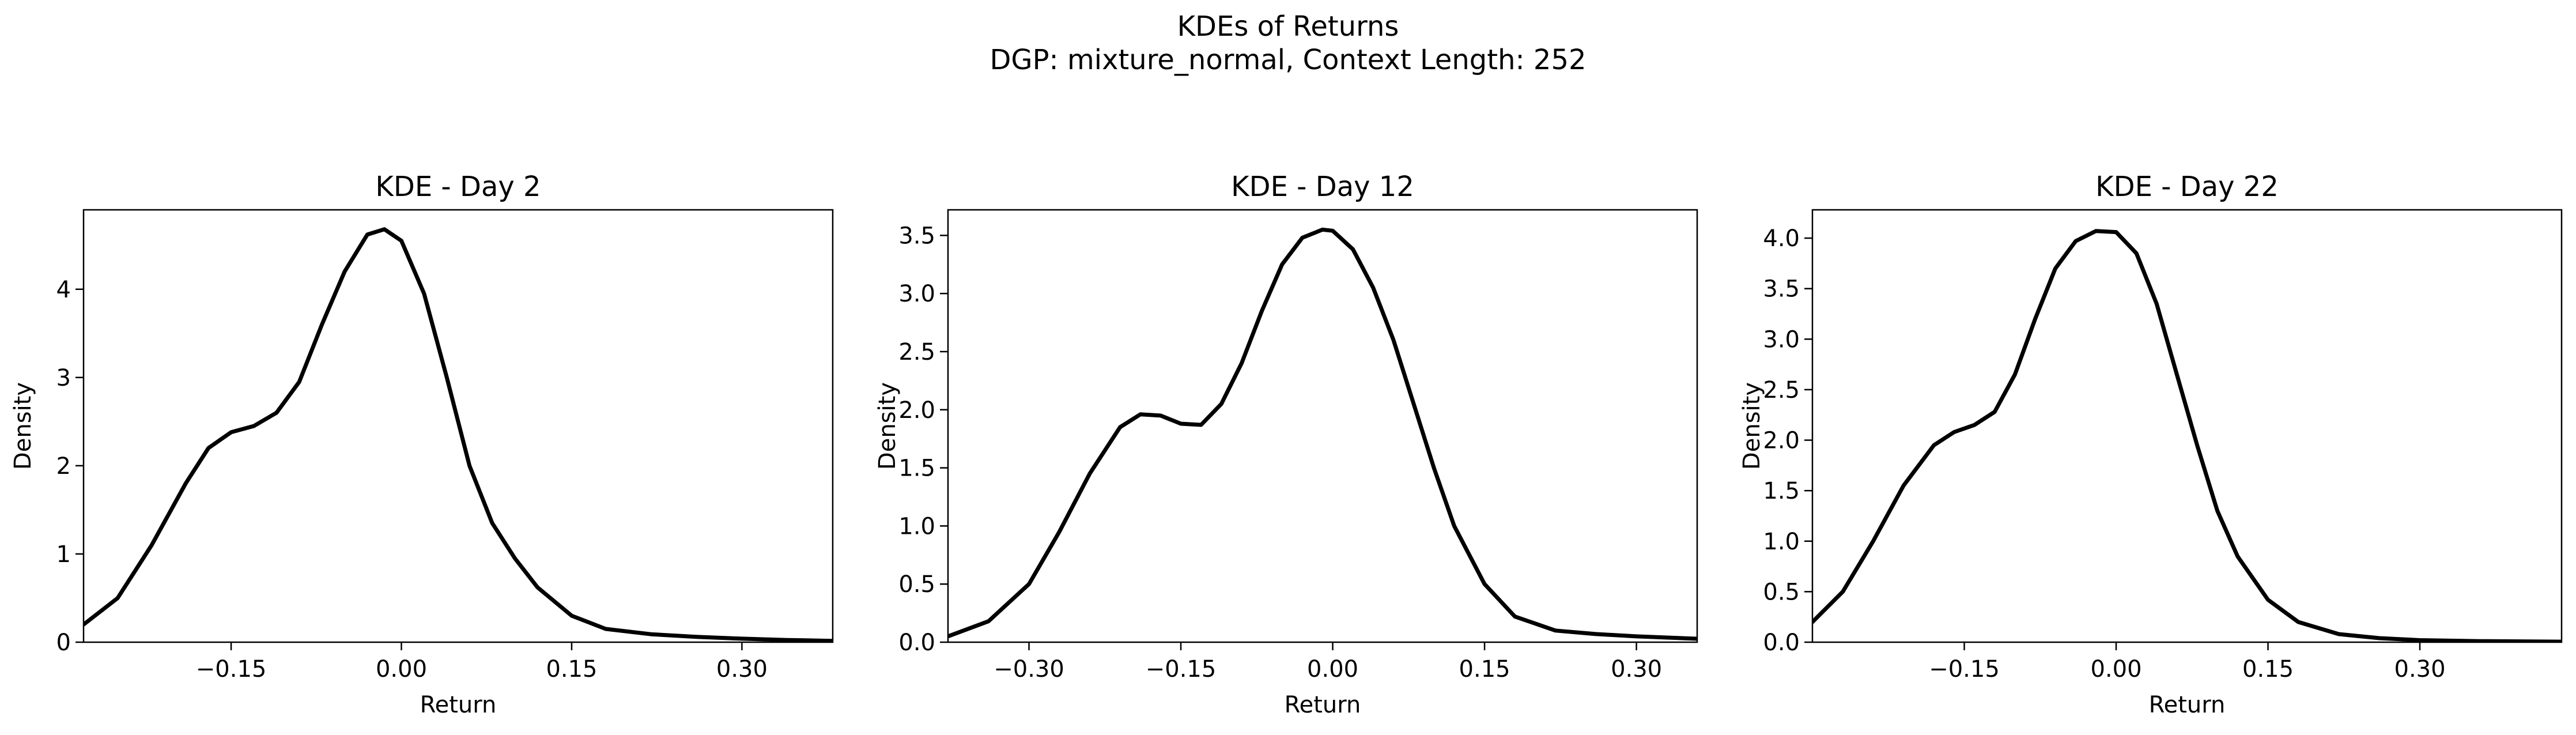 This screenshot has width=2576, height=735. Describe the element at coordinates (1781, 238) in the screenshot. I see `y-tick-label: 4.0` at that location.